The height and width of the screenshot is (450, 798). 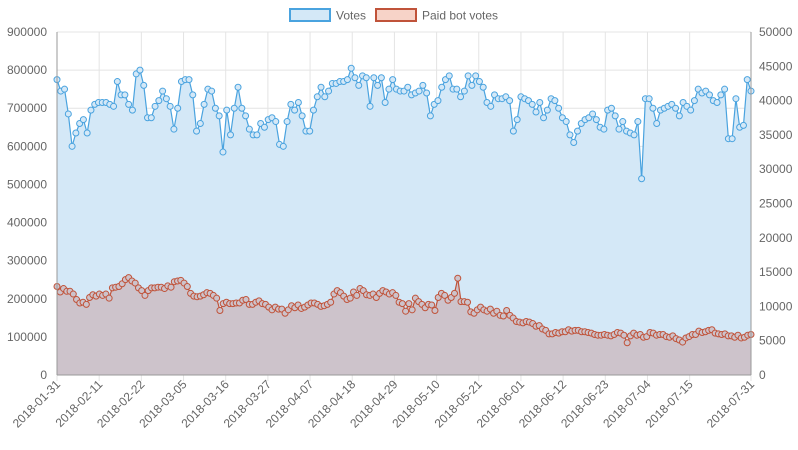 I want to click on legend-swatch-paid-bot-votes, so click(x=396, y=15).